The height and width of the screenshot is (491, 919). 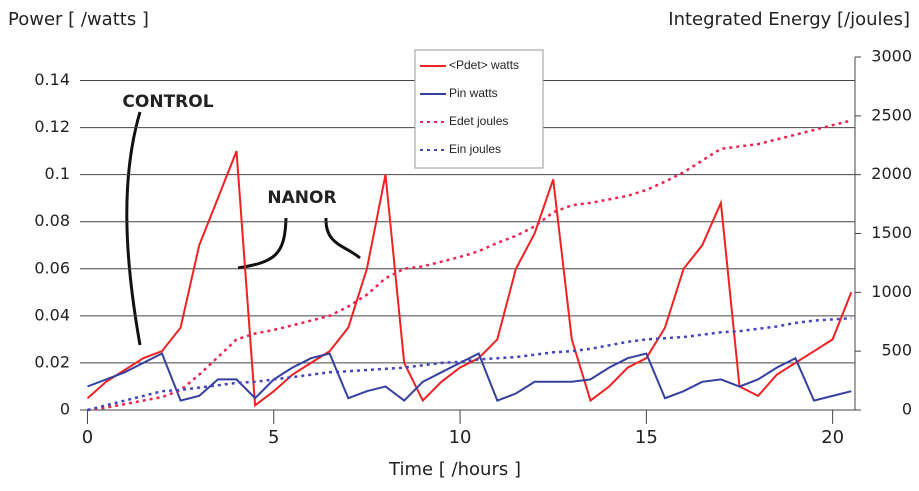 What do you see at coordinates (65, 409) in the screenshot?
I see `y-tick-label: 0` at bounding box center [65, 409].